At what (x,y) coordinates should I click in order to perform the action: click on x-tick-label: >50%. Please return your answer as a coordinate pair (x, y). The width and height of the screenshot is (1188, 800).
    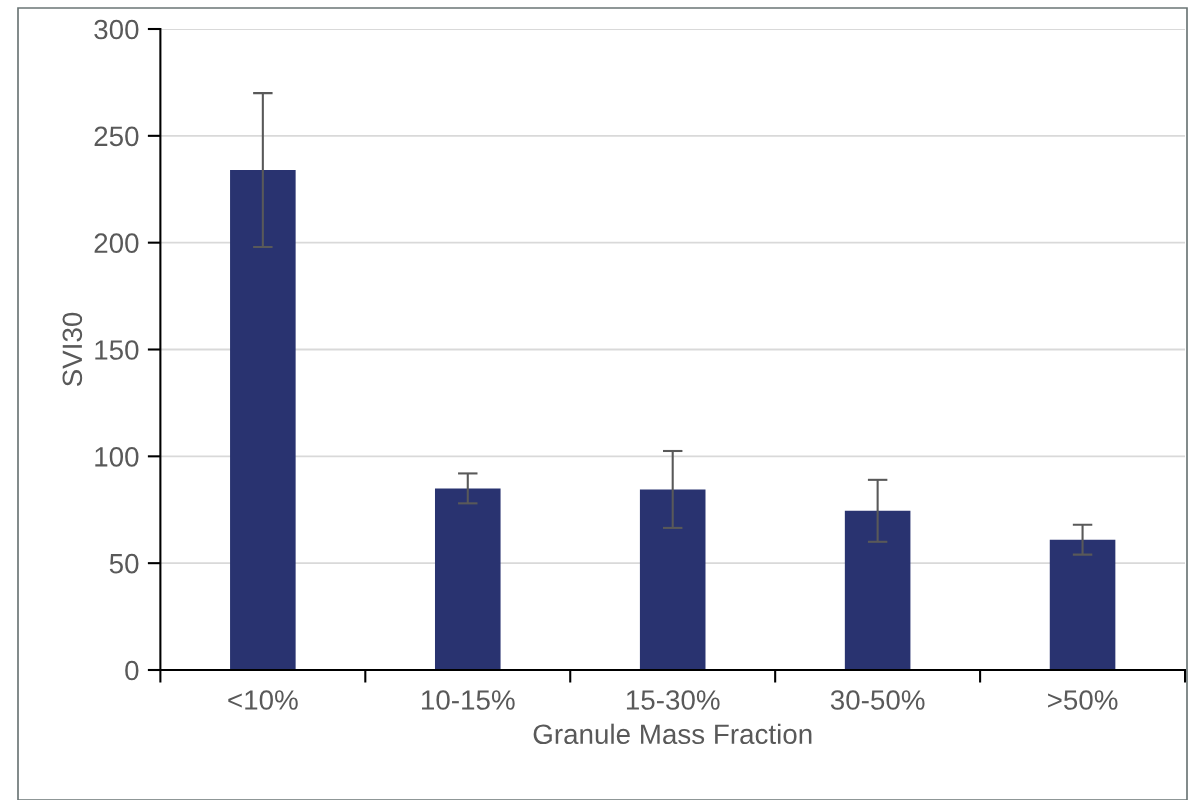
    Looking at the image, I should click on (1083, 700).